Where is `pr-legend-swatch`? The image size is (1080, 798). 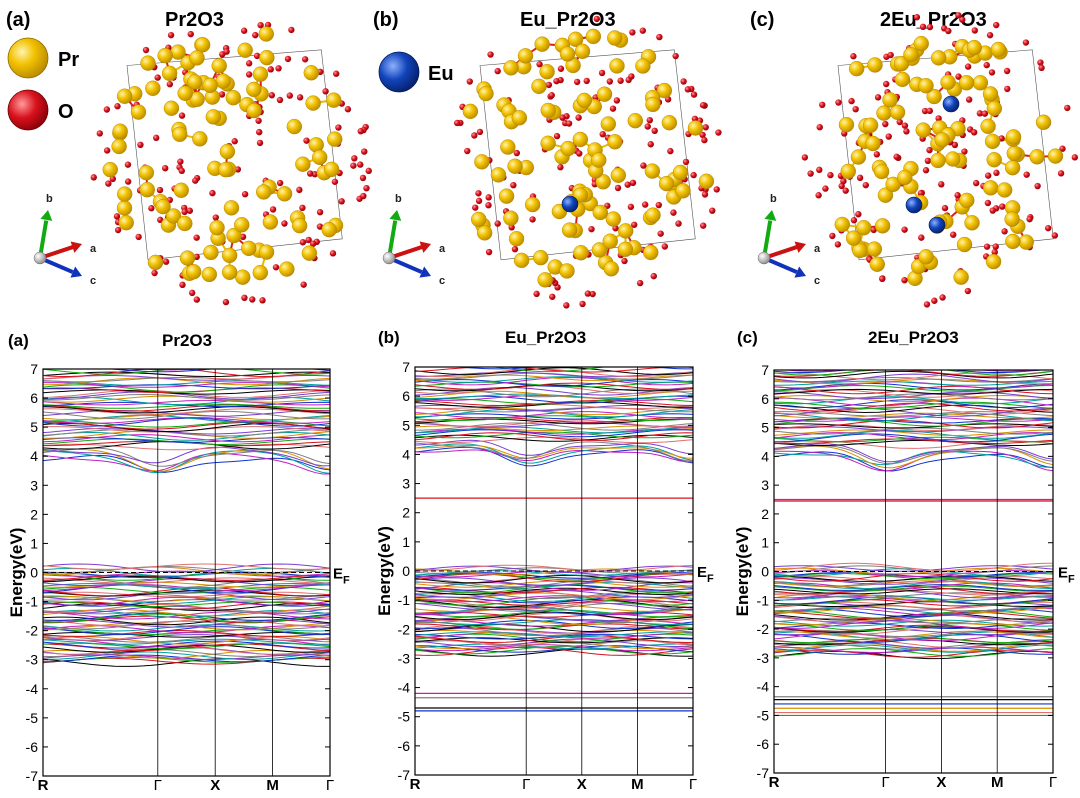
pr-legend-swatch is located at coordinates (28, 58).